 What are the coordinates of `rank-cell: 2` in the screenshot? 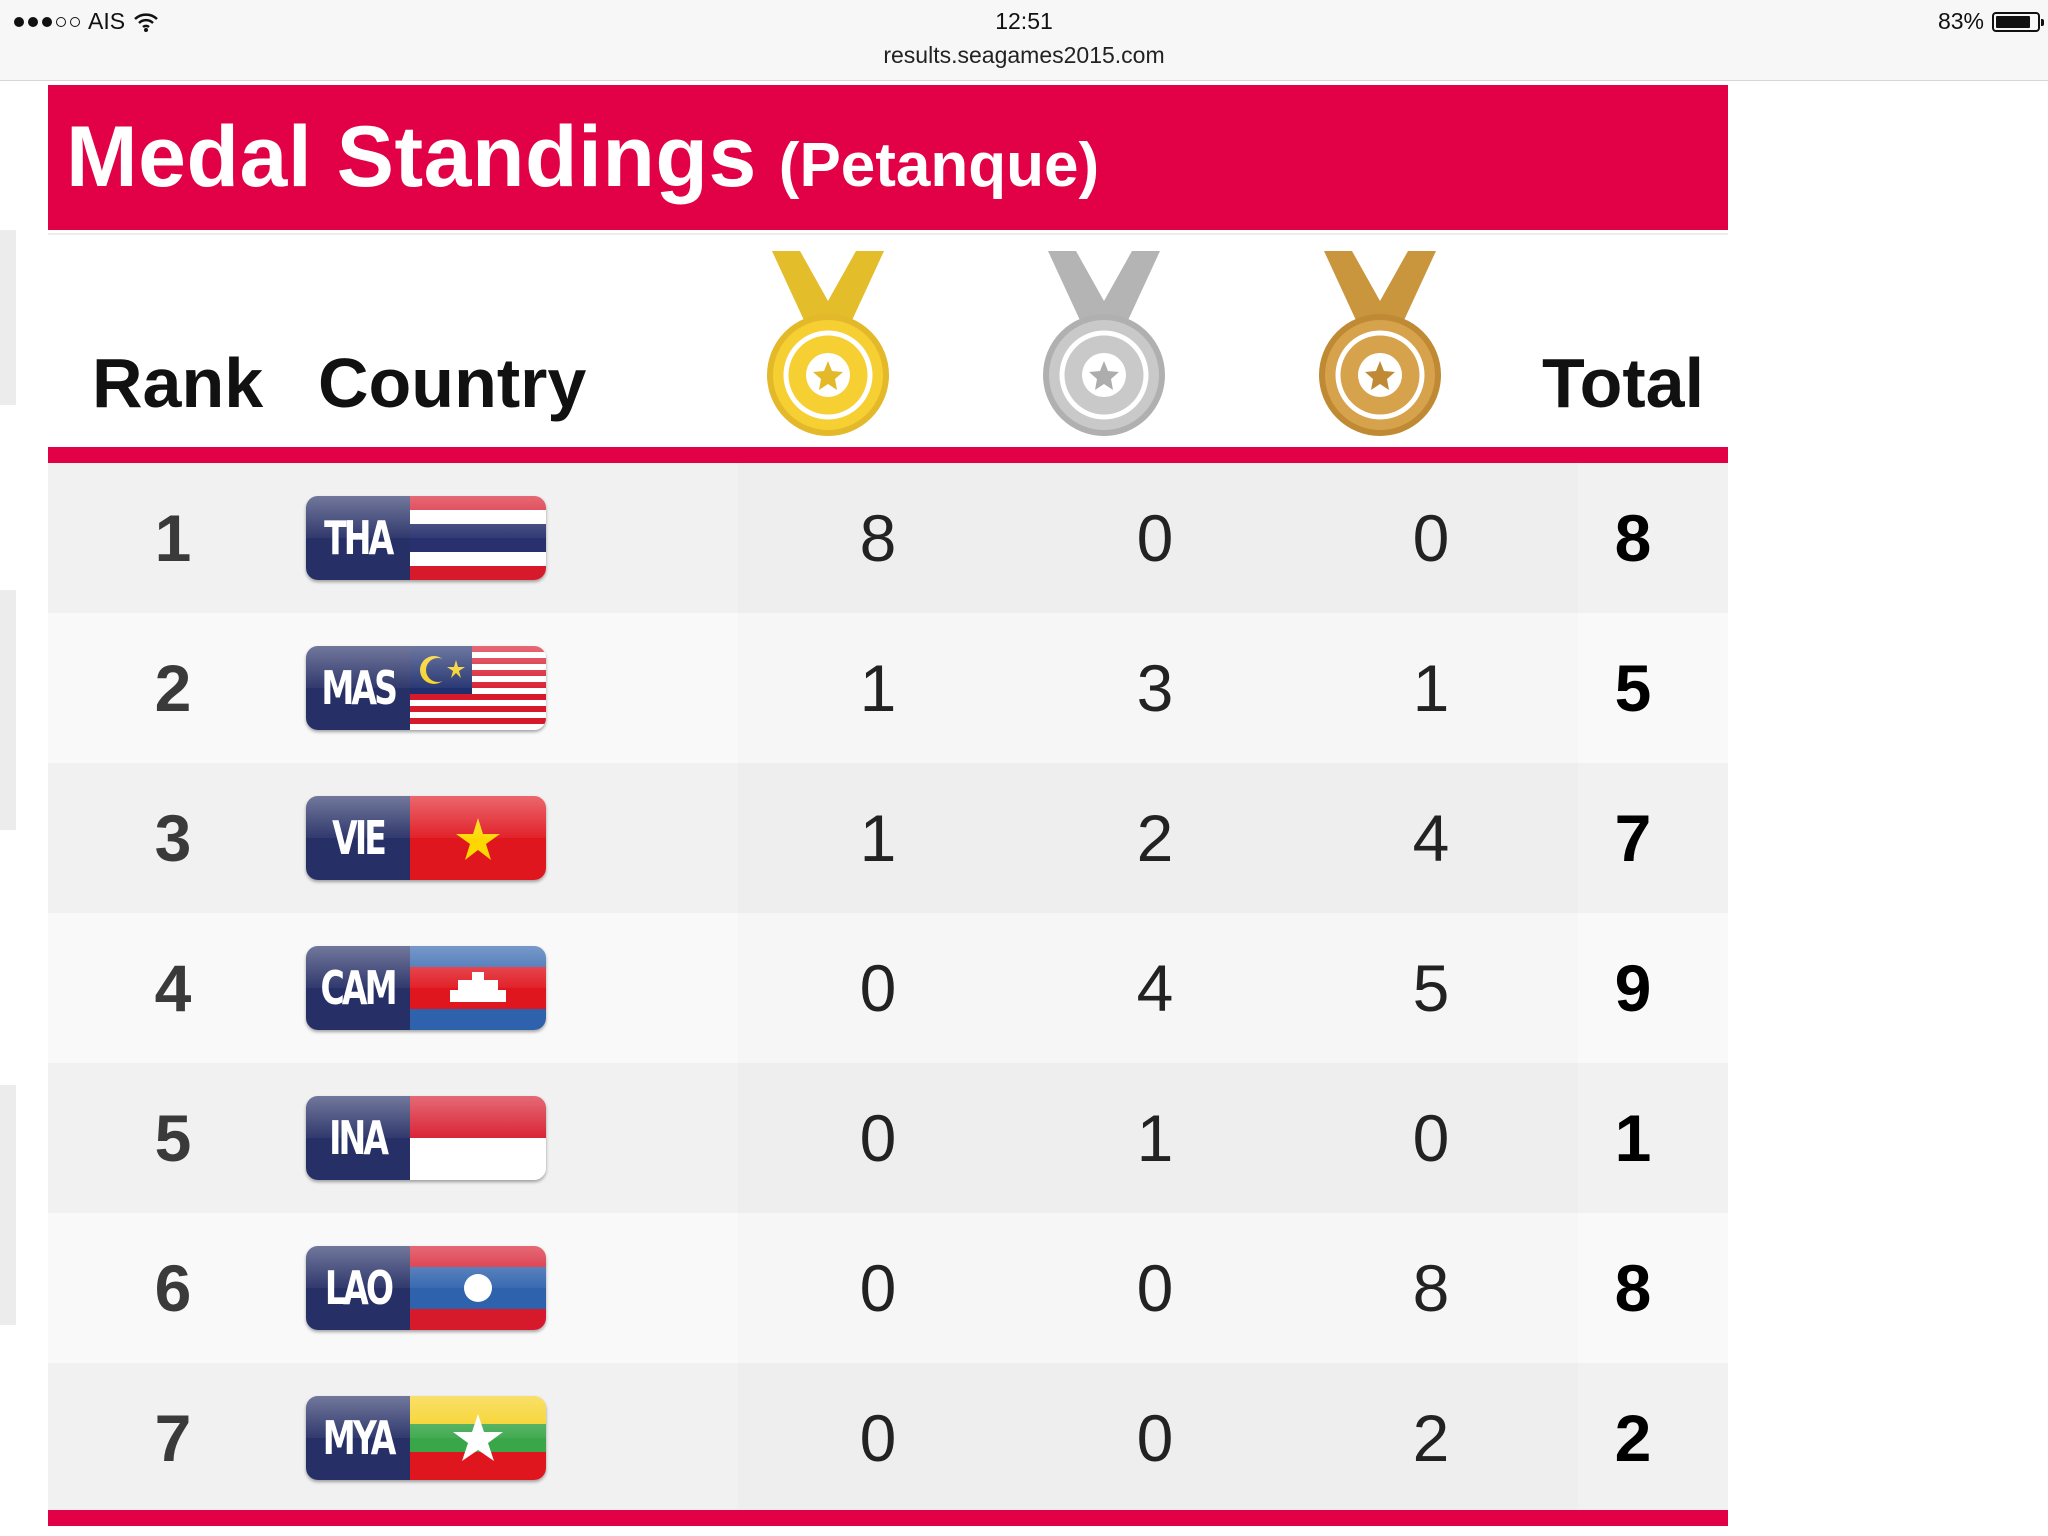 It's located at (173, 688).